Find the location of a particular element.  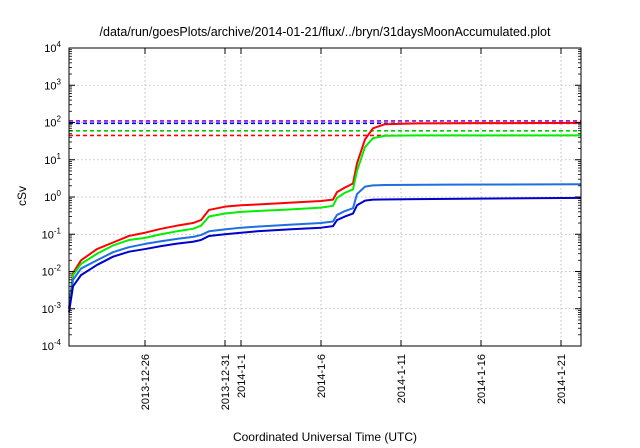

y-tick-label: 10⁻⁴ is located at coordinates (52, 345).